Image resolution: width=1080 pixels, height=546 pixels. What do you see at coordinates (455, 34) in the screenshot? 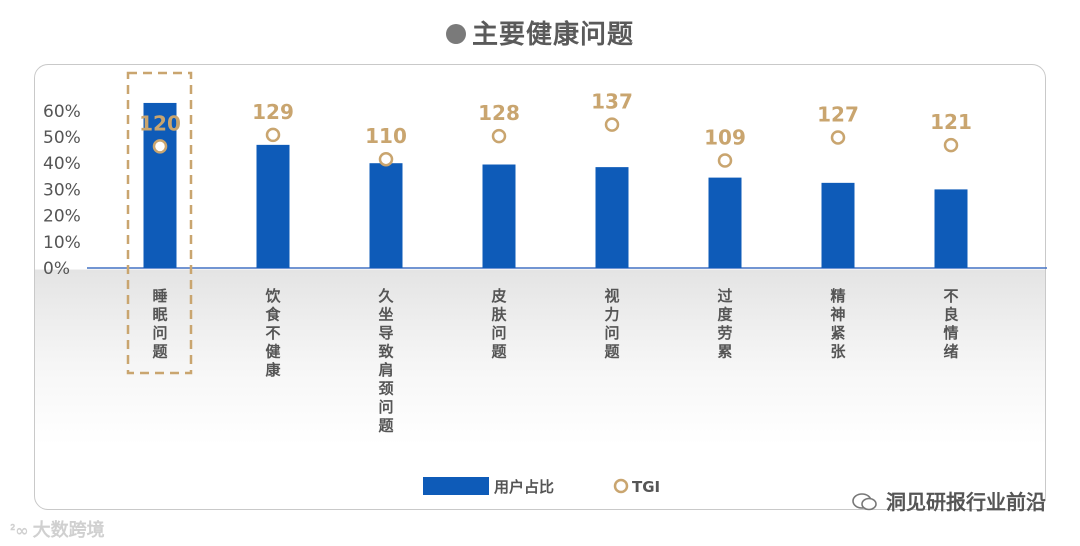
I see `bullet-icon` at bounding box center [455, 34].